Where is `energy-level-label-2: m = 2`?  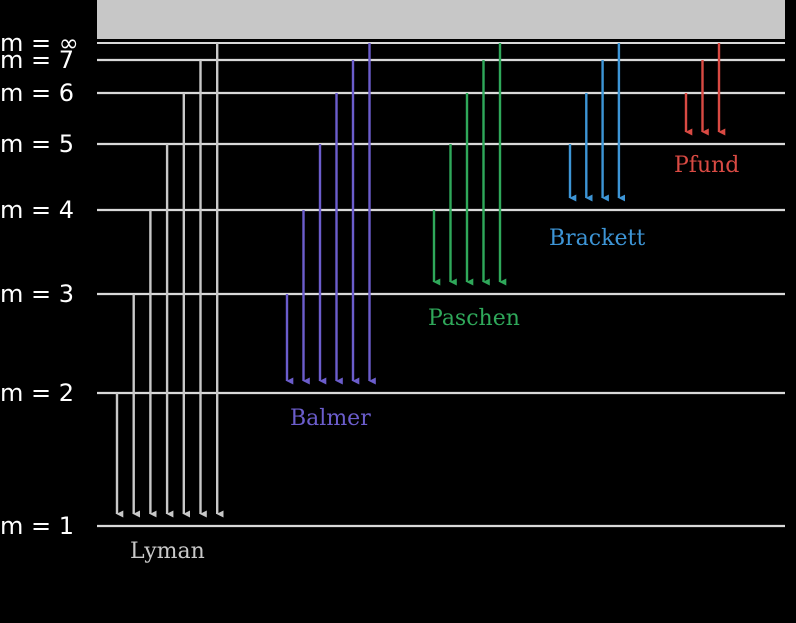
energy-level-label-2: m = 2 is located at coordinates (37, 393).